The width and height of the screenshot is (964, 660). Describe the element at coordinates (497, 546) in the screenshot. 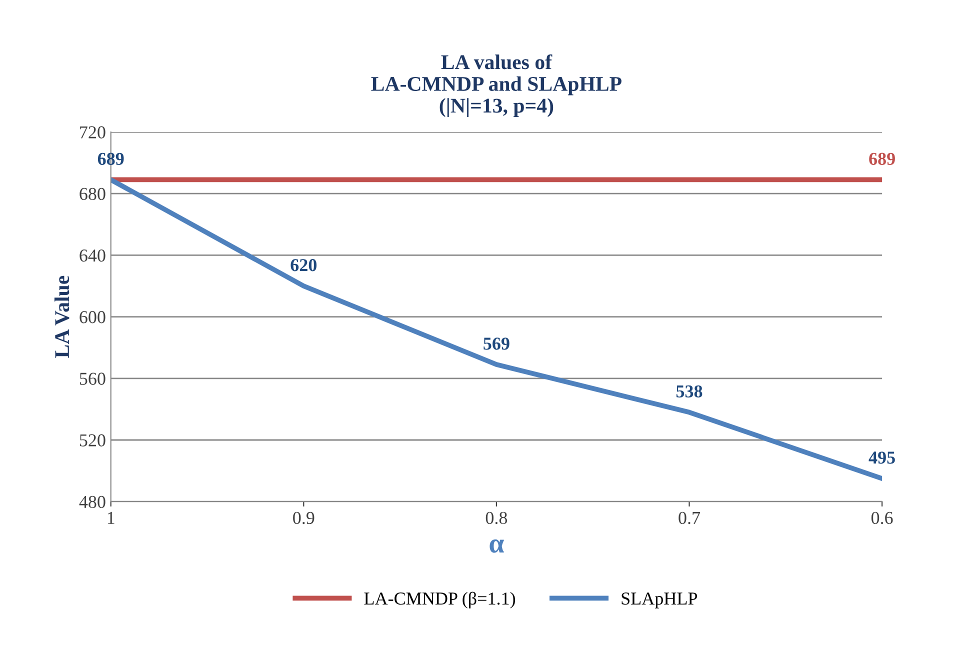

I see `x-axis-title: α` at that location.